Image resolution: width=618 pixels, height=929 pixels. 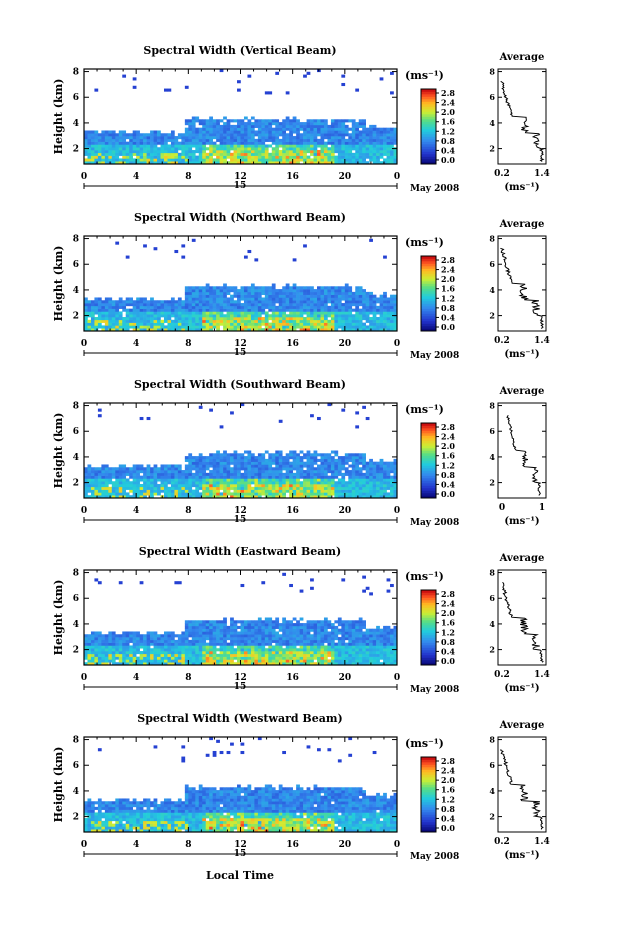 I want to click on panel-title: Spectral Width (Eastward Beam), so click(x=240, y=551).